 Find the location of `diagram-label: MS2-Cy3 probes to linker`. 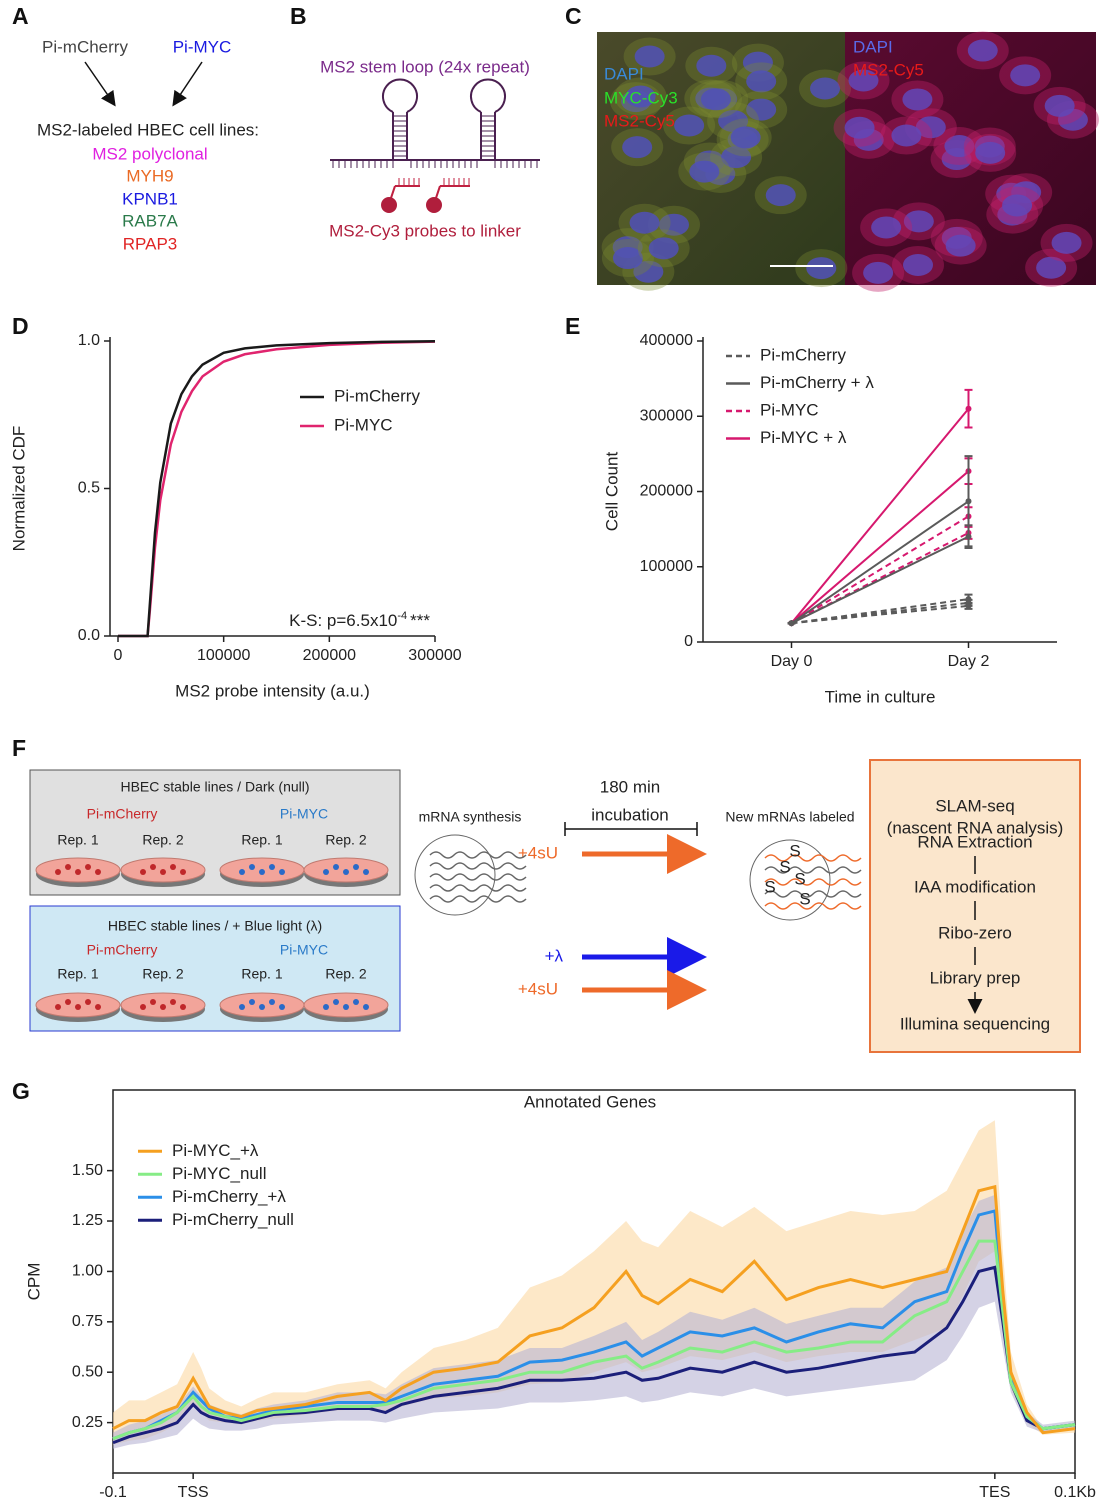

diagram-label: MS2-Cy3 probes to linker is located at coordinates (425, 230).